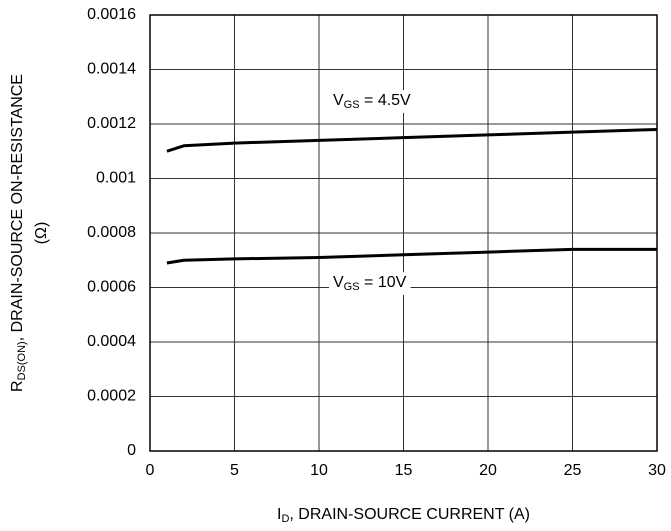 This screenshot has width=671, height=531. Describe the element at coordinates (131, 450) in the screenshot. I see `y-tick-label: 0` at that location.